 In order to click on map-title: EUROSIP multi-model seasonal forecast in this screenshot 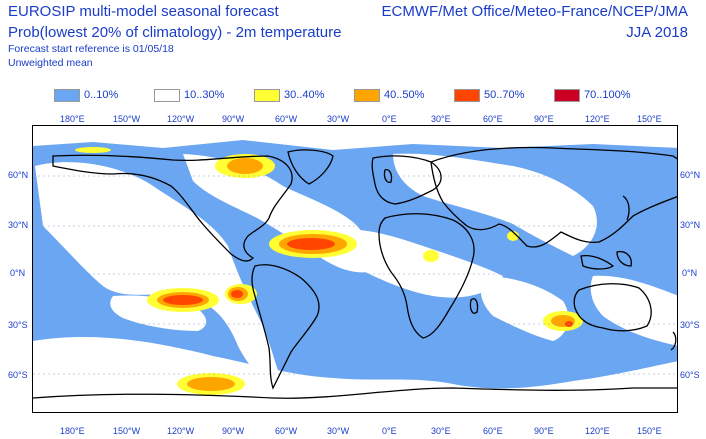, I will do `click(143, 11)`.